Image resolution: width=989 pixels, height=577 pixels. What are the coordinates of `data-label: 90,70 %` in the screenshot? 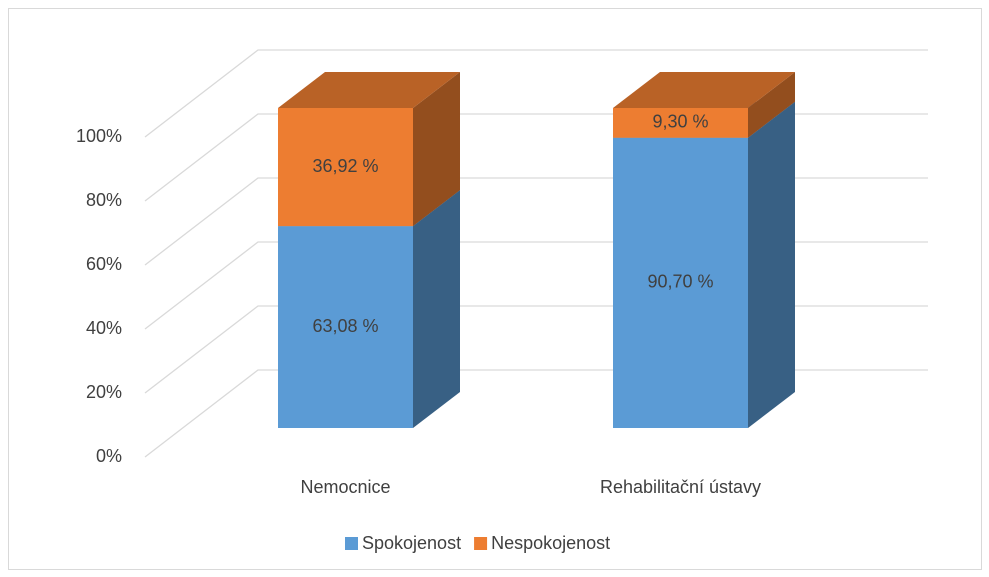 It's located at (680, 282).